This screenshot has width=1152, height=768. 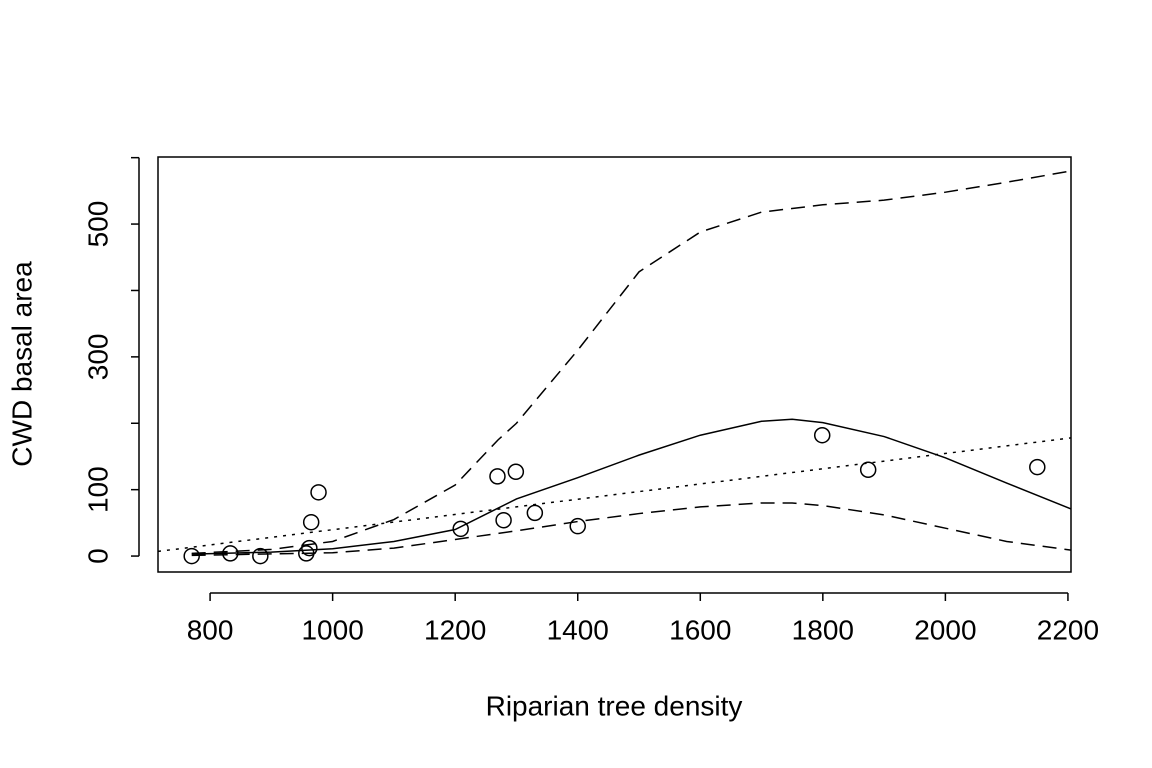 What do you see at coordinates (332, 629) in the screenshot?
I see `x-tick-label: 1000` at bounding box center [332, 629].